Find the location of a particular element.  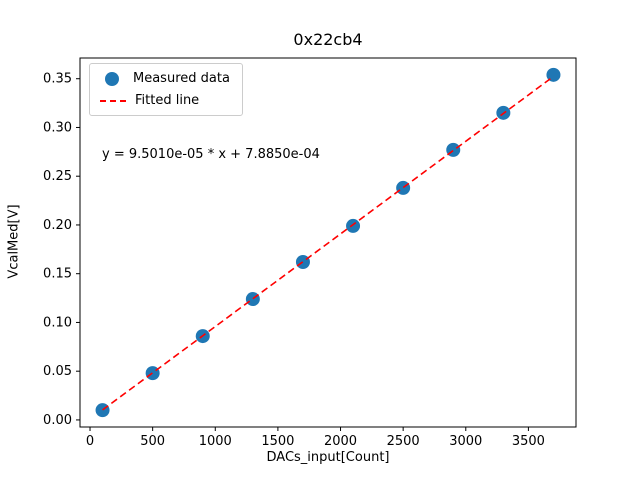

fit-equation-annotation: y = 9.5010e-05 * x + 7.8850e-04 is located at coordinates (211, 154).